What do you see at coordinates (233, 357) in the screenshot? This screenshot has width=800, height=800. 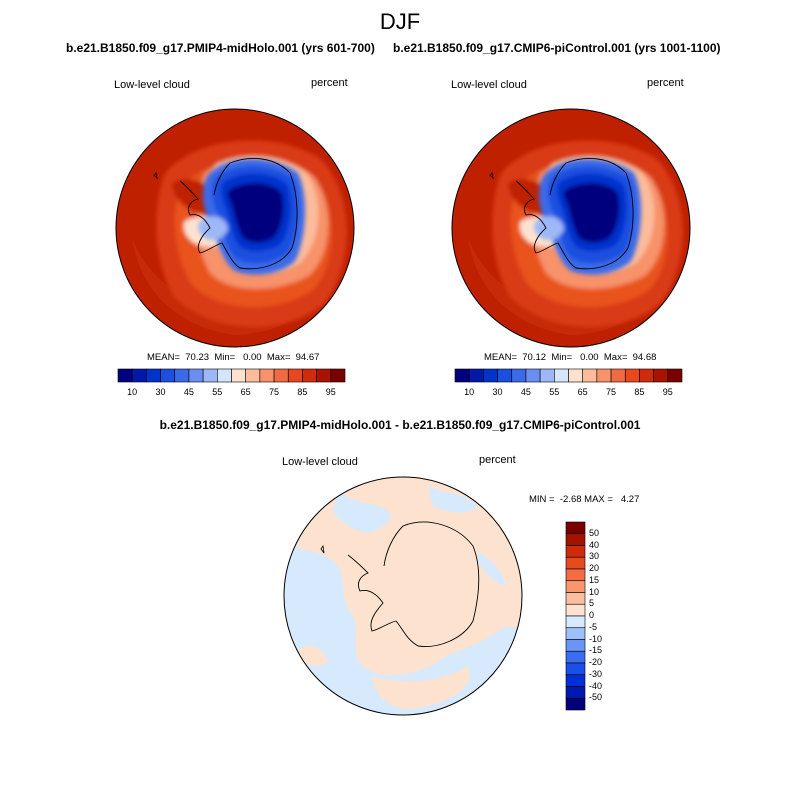 I see `panel-1-stats: MEAN= 70.23 Min= 0.00 Max= 94.67` at bounding box center [233, 357].